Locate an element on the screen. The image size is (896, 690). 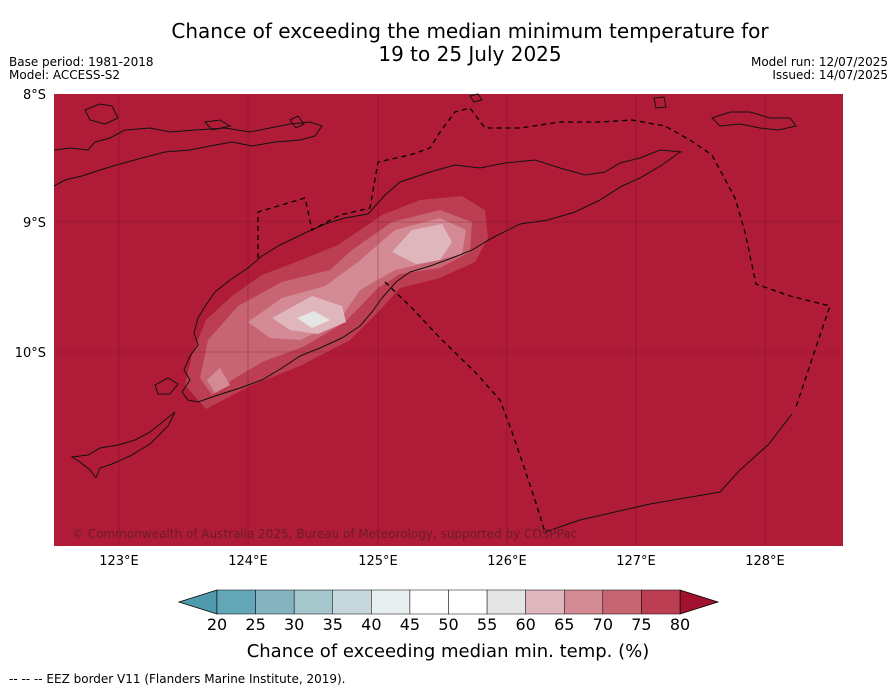
model-run: Model run: 12/07/2025 is located at coordinates (819, 62).